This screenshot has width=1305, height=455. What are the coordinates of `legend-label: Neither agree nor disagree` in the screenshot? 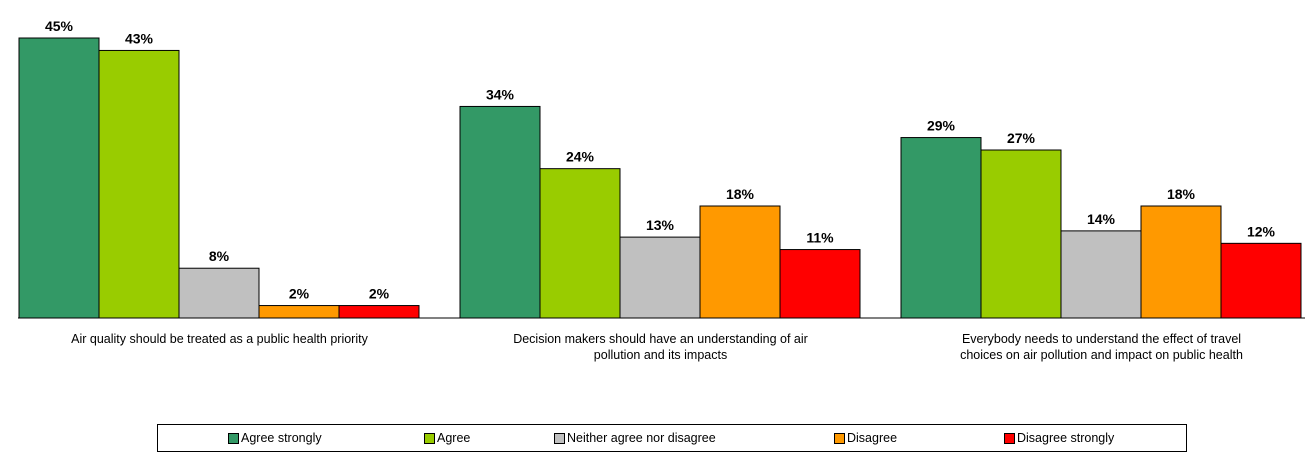 It's located at (641, 438).